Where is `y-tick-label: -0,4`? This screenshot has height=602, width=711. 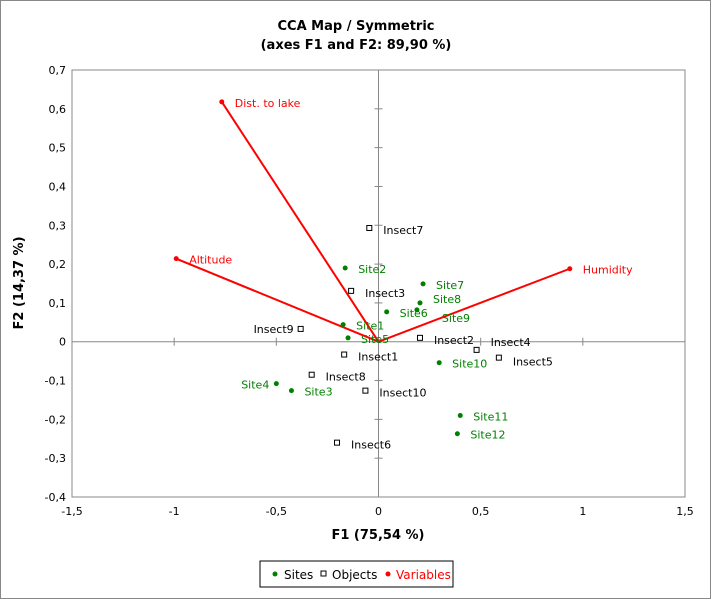 y-tick-label: -0,4 is located at coordinates (55, 497).